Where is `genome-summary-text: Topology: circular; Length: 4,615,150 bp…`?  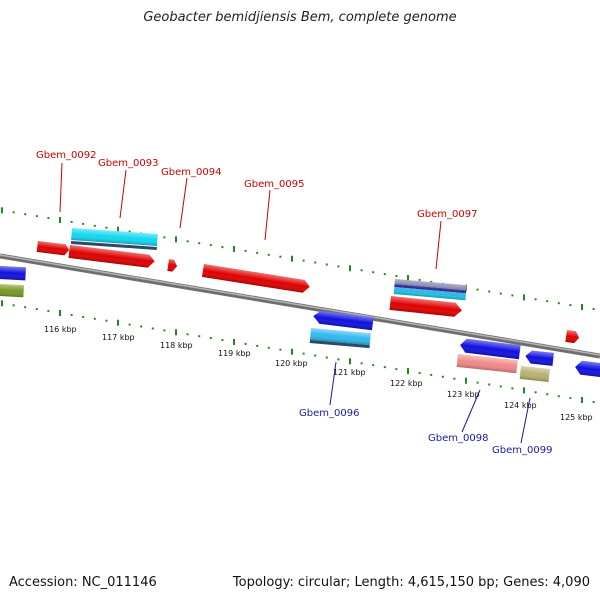
genome-summary-text: Topology: circular; Length: 4,615,150 bp… is located at coordinates (411, 582).